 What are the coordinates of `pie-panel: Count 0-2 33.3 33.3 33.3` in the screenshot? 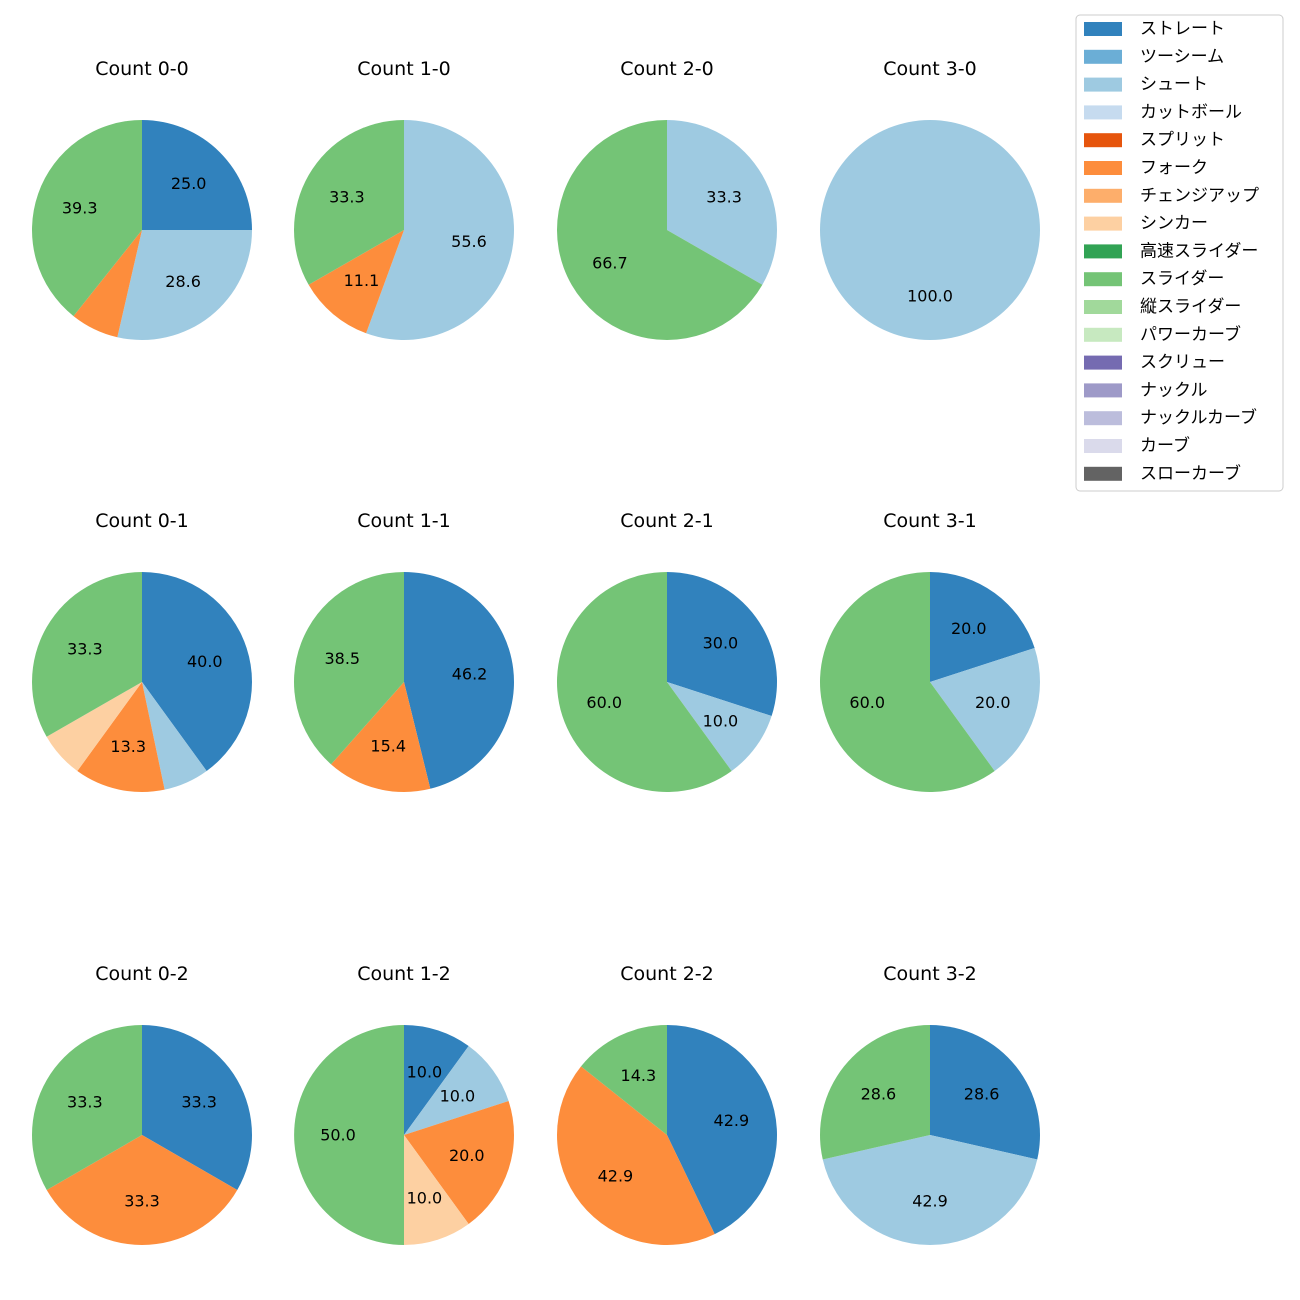 It's located at (142, 1104).